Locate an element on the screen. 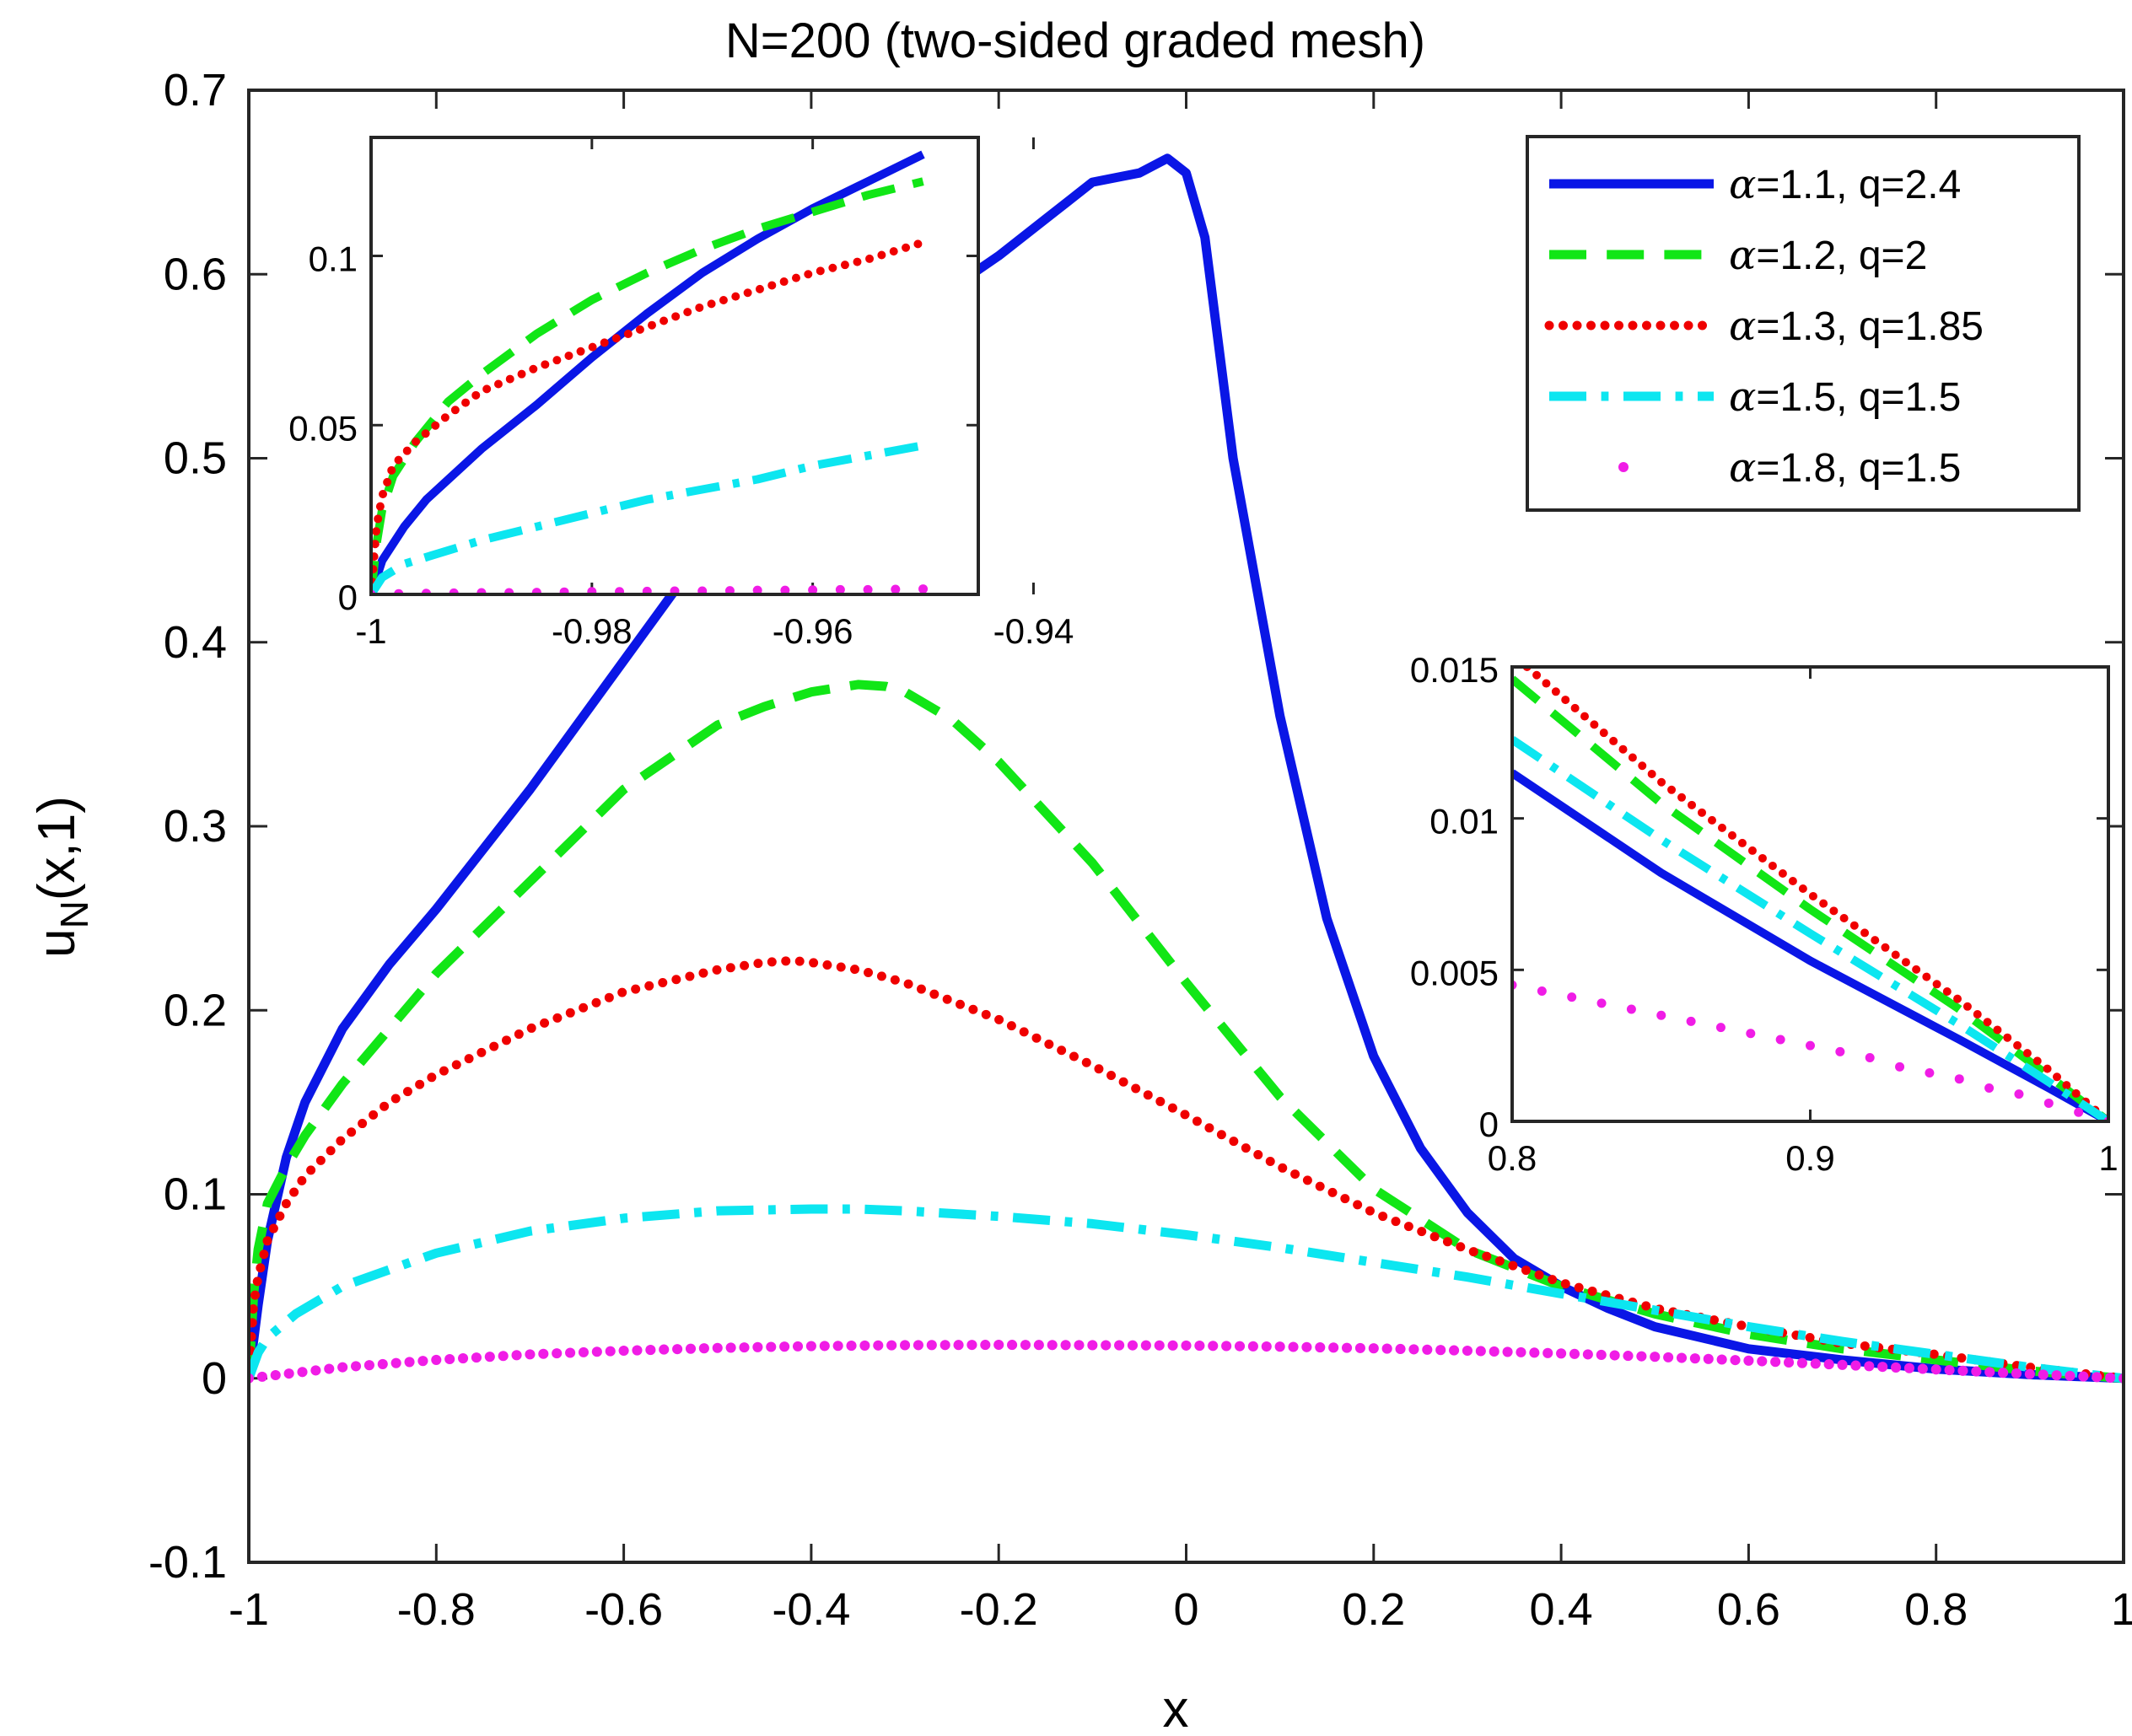 Image resolution: width=2132 pixels, height=1736 pixels. inset2-x-tick-label: 0.8 is located at coordinates (1512, 1158).